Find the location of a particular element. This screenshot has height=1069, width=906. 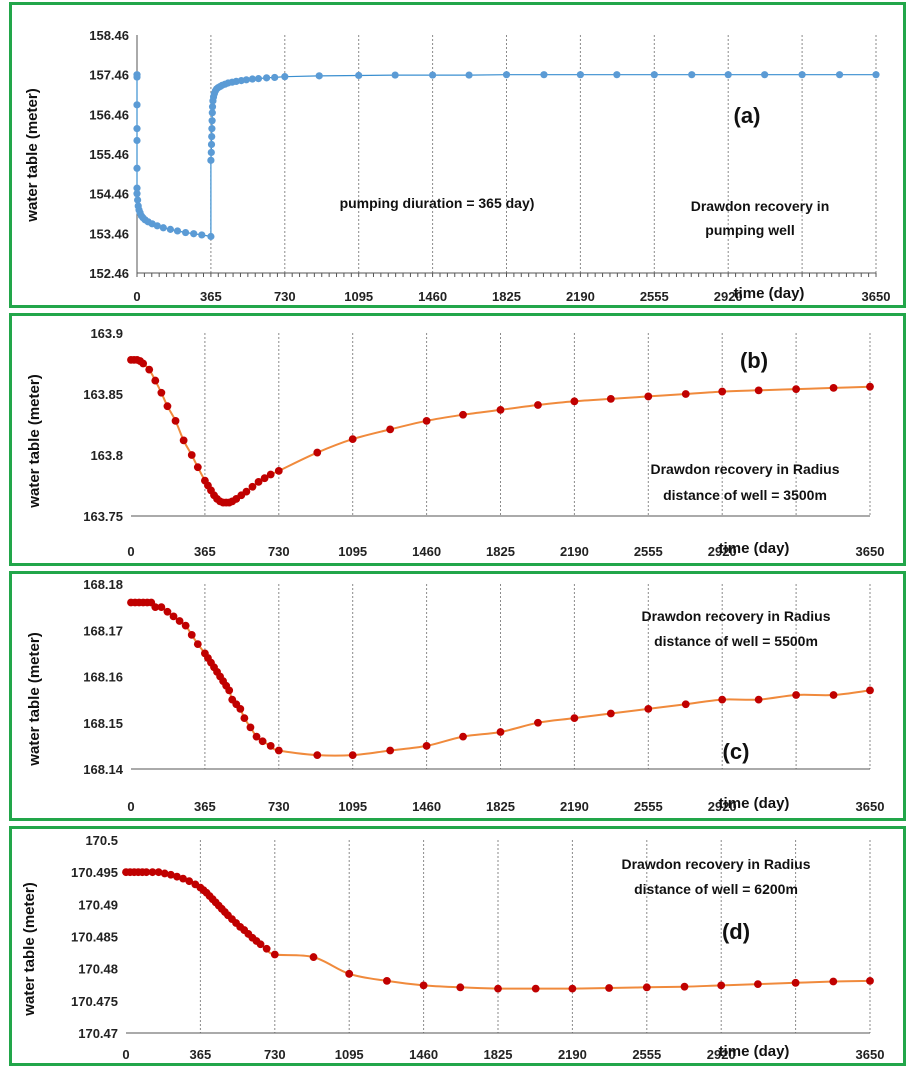

x-tick-label: 0 is located at coordinates (130, 806).